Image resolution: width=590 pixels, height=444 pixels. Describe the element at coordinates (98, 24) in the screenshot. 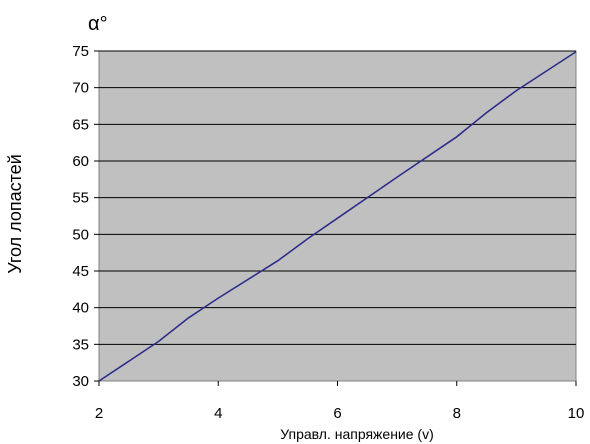

I see `y-unit-label: α°` at that location.